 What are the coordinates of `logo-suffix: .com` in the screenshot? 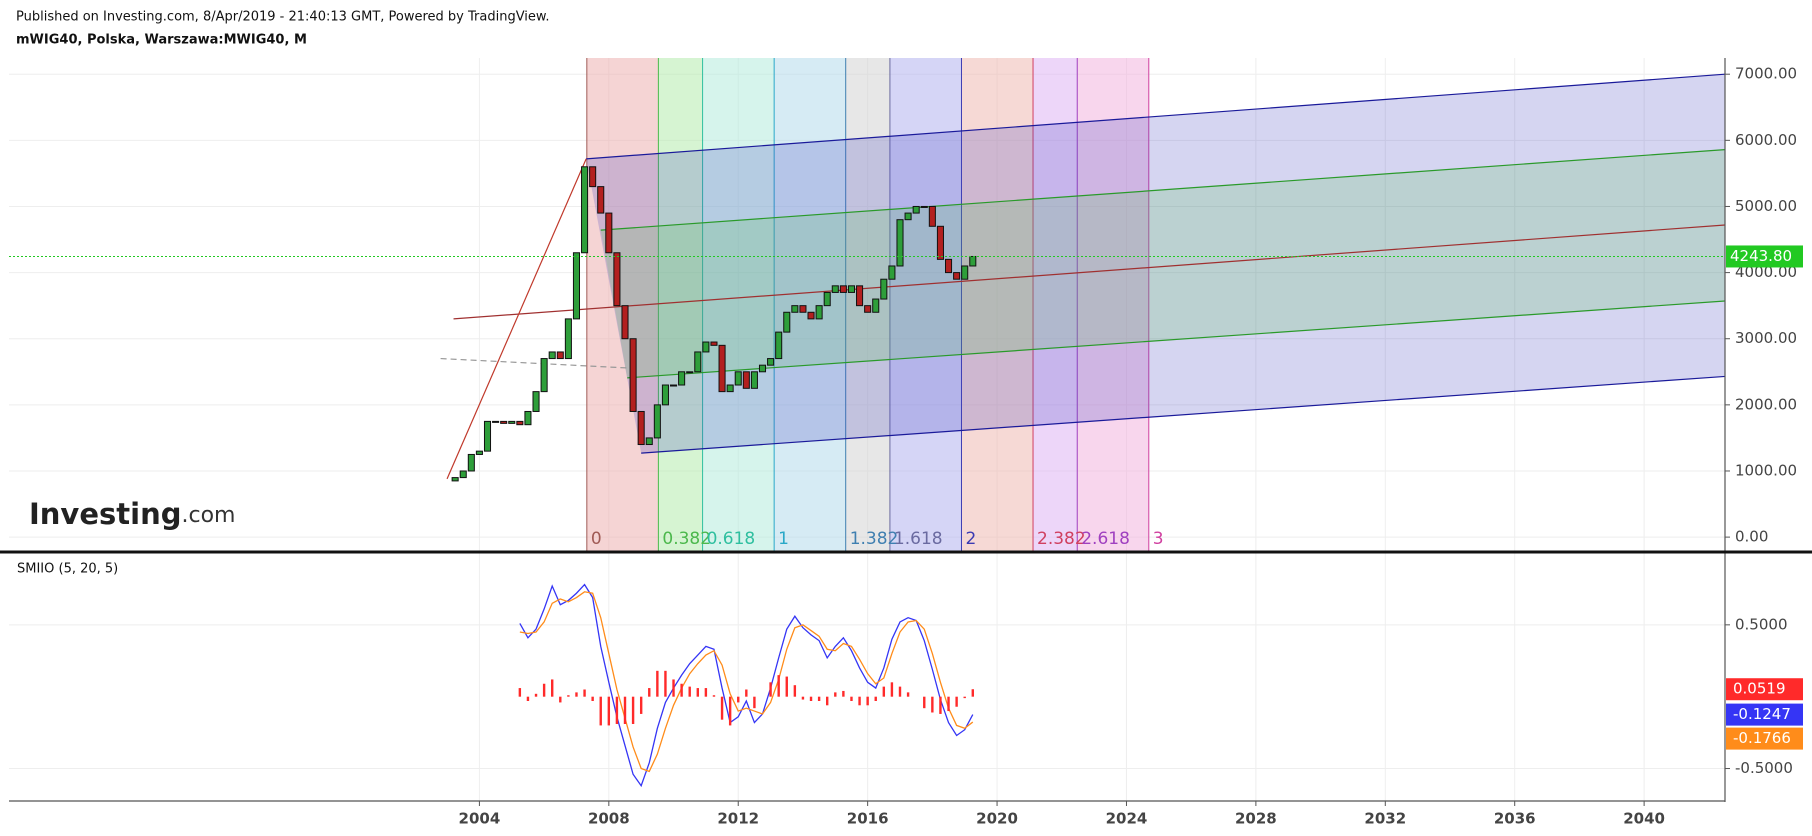 It's located at (208, 515).